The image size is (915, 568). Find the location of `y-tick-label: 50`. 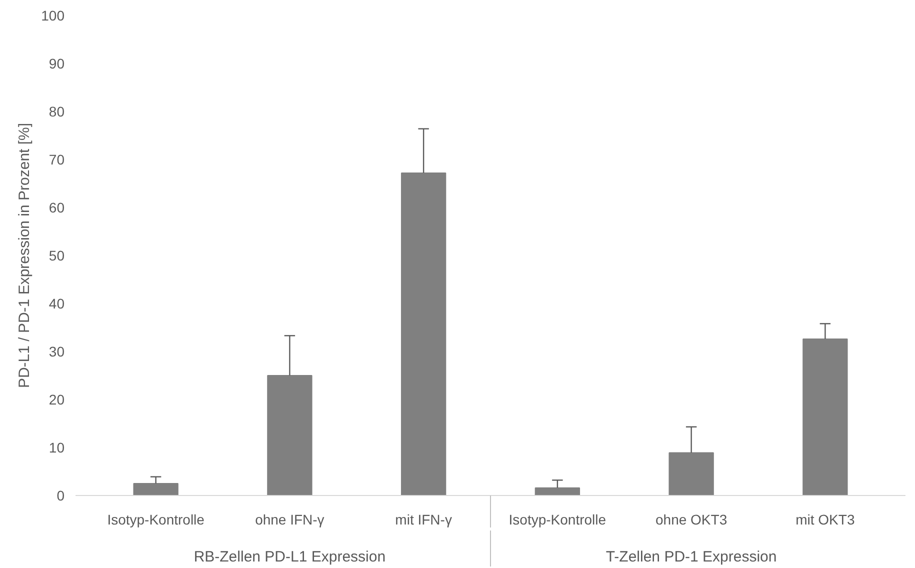

y-tick-label: 50 is located at coordinates (56, 256).